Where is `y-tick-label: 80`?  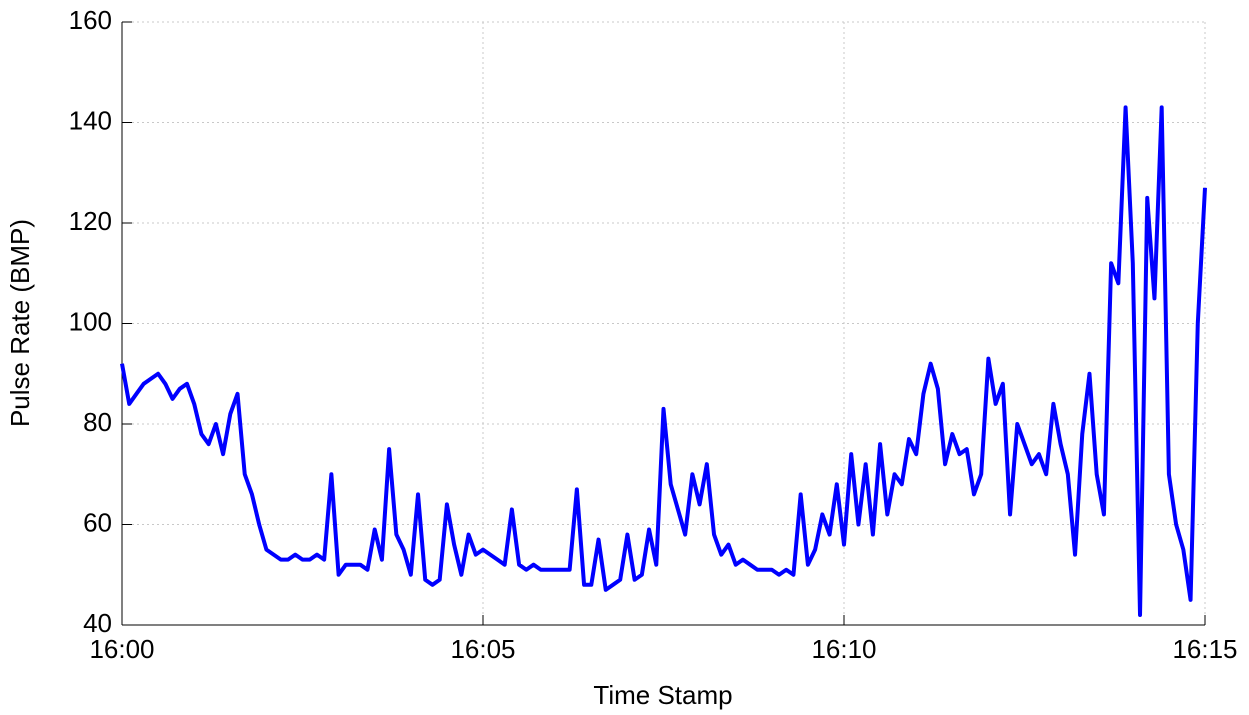 y-tick-label: 80 is located at coordinates (97, 422).